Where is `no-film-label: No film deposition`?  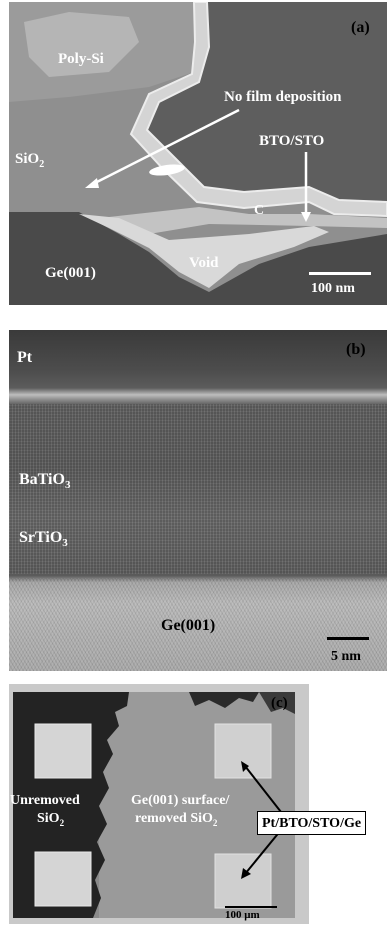
no-film-label: No film deposition is located at coordinates (283, 97).